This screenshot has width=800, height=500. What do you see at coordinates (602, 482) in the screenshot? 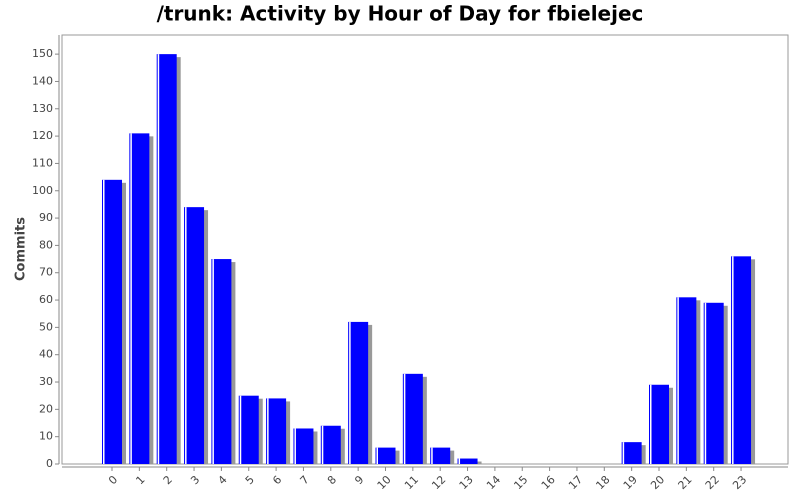
I see `x-tick-label: 18` at bounding box center [602, 482].